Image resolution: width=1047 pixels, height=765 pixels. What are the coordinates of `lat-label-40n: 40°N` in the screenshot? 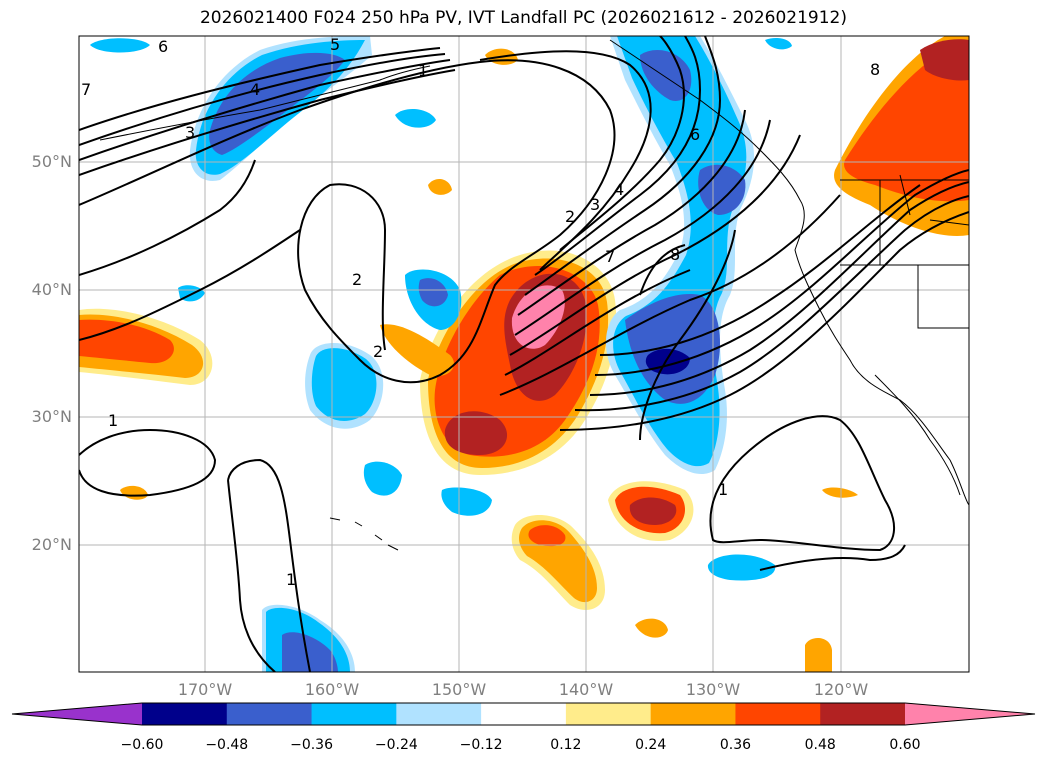 It's located at (51, 289).